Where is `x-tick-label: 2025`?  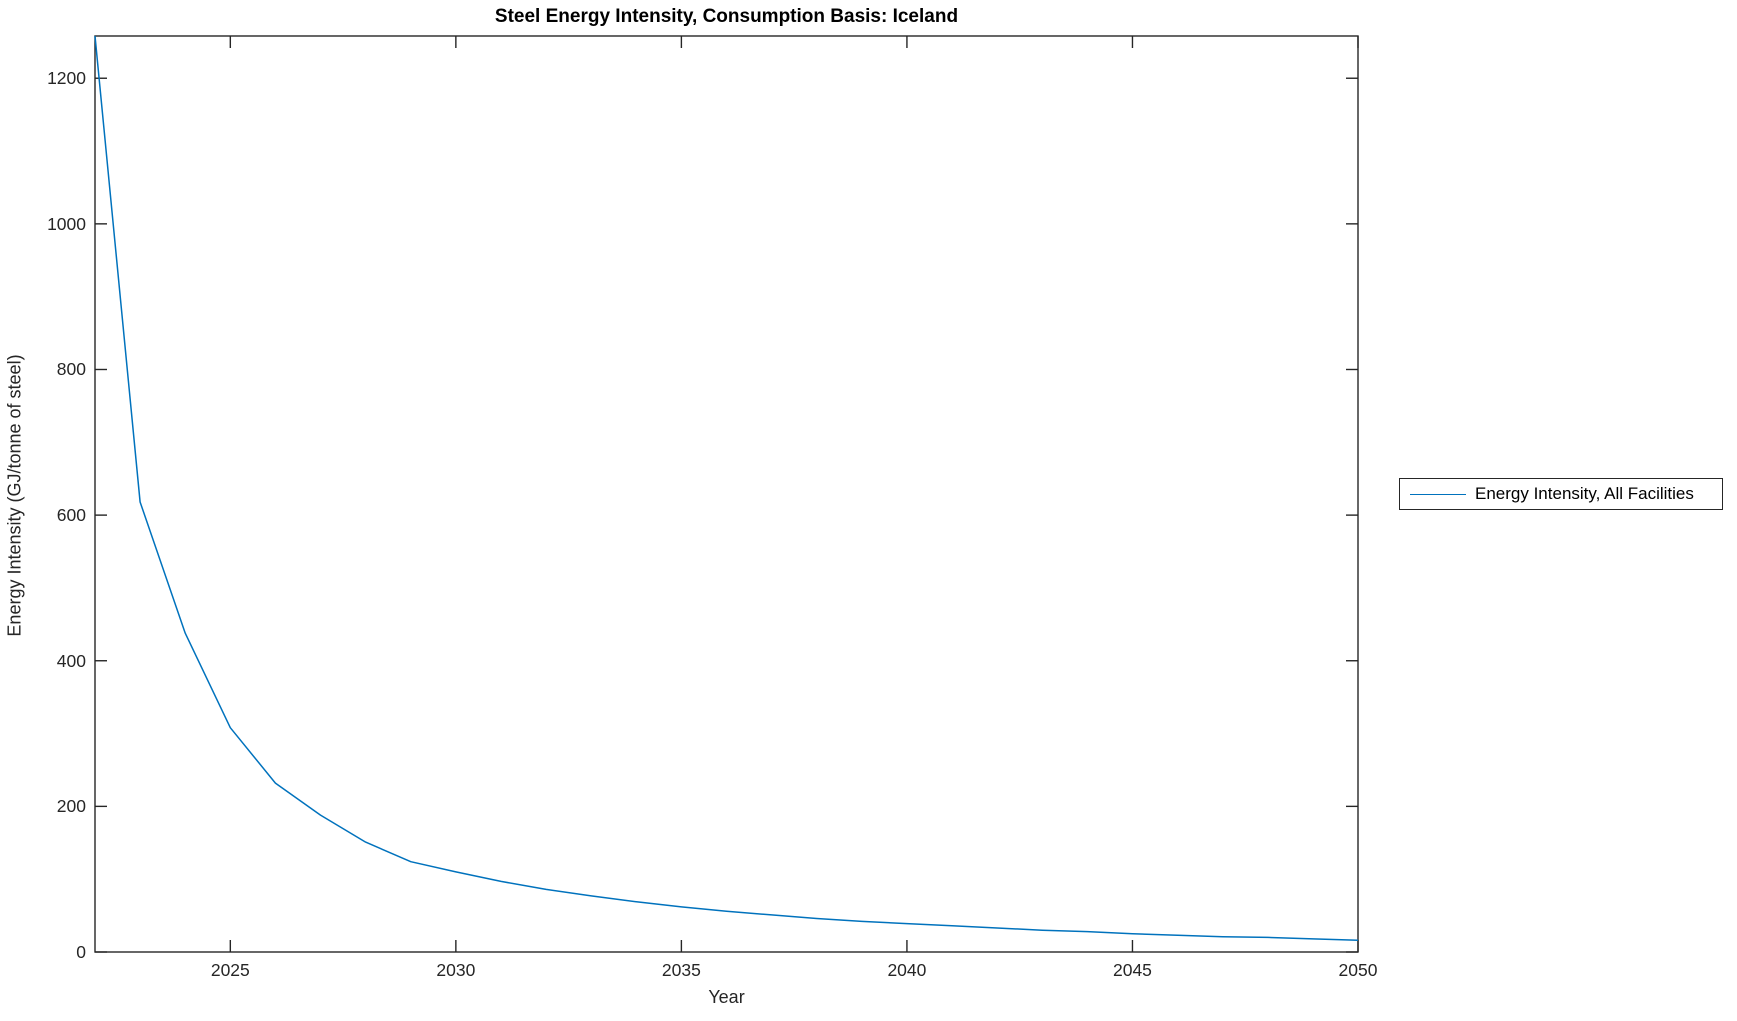 x-tick-label: 2025 is located at coordinates (230, 970).